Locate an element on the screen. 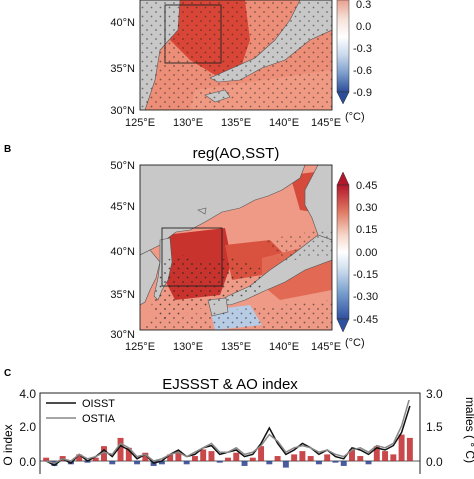  right-axis-label: malies ( ° C) is located at coordinates (468, 430).